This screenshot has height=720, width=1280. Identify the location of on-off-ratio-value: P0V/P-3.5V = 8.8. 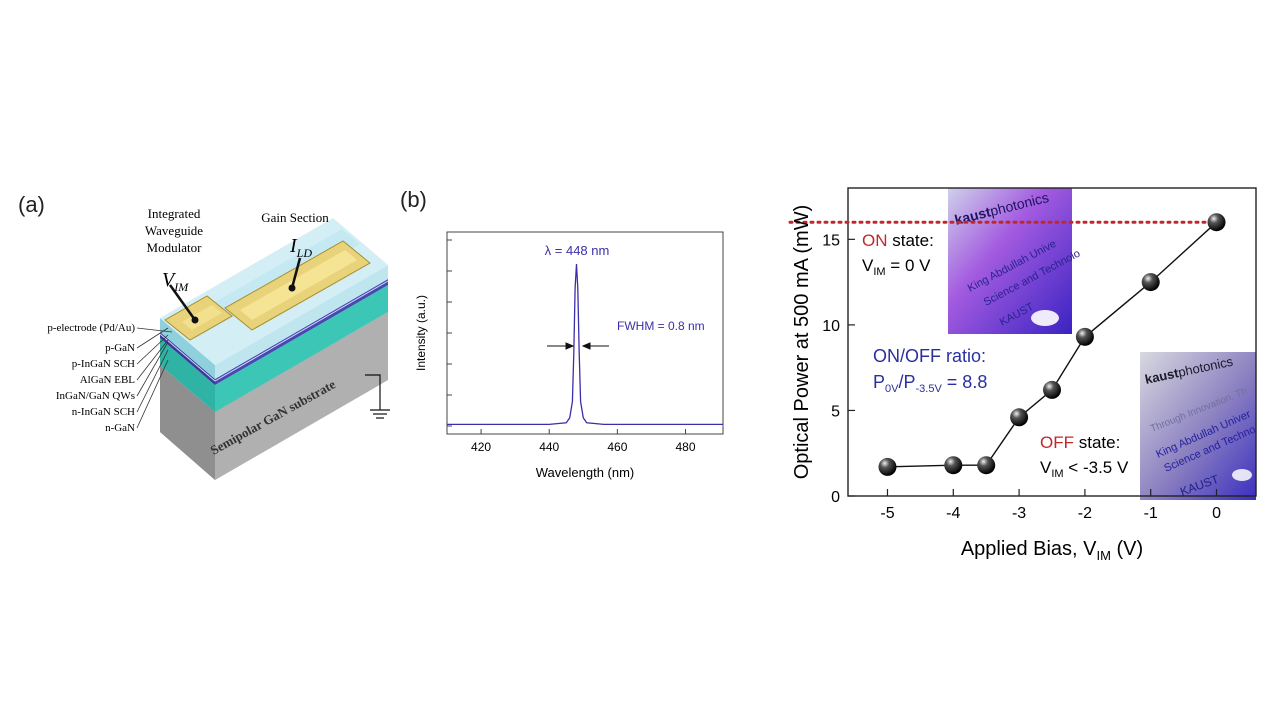
(930, 383).